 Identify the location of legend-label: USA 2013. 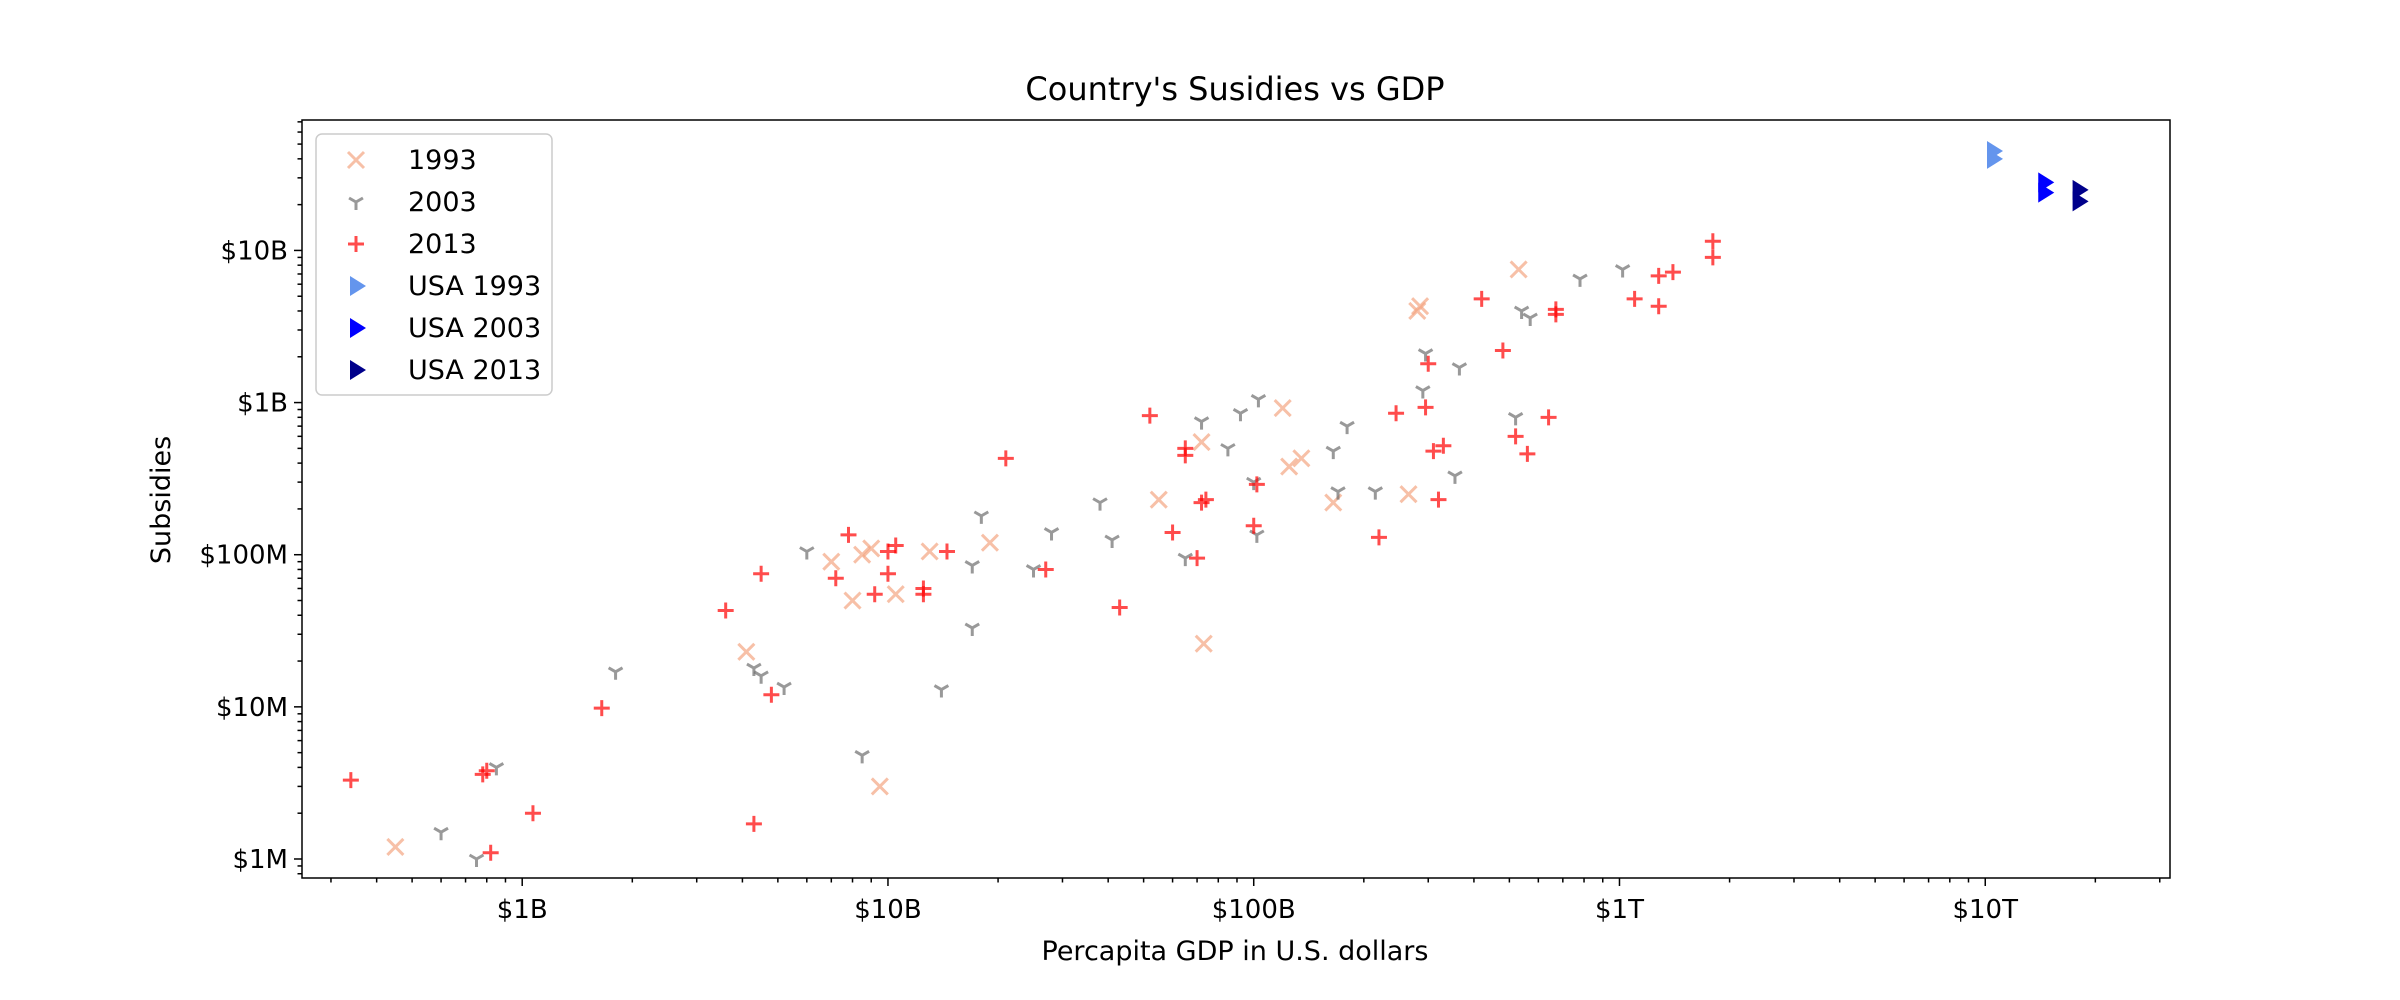
(474, 370).